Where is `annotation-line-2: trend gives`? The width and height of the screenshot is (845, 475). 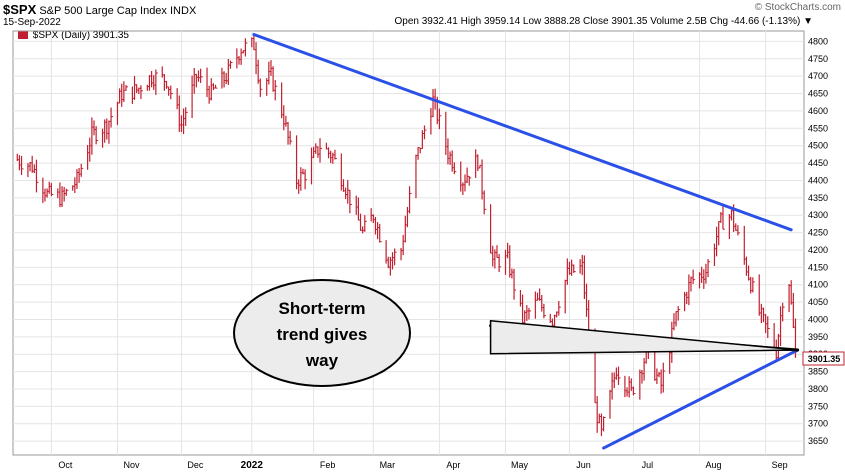
annotation-line-2: trend gives is located at coordinates (322, 334).